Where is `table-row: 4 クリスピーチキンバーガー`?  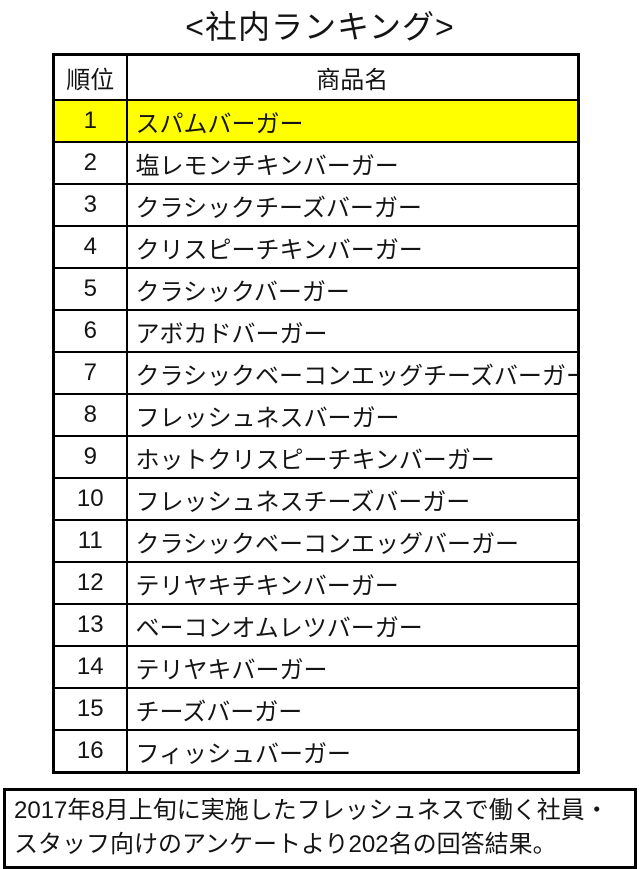 table-row: 4 クリスピーチキンバーガー is located at coordinates (316, 247).